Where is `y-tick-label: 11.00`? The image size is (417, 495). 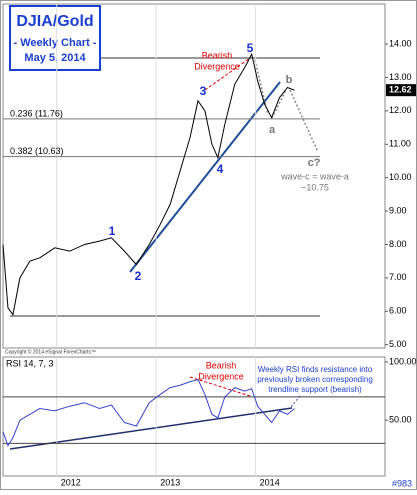
y-tick-label: 11.00 is located at coordinates (400, 144).